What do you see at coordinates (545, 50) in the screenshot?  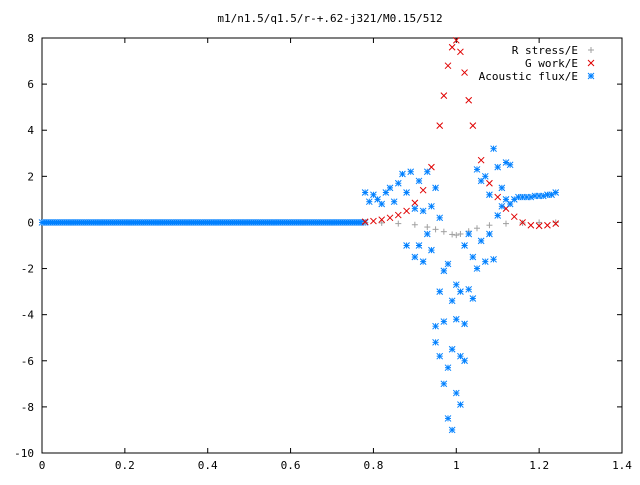 I see `legend-label: R stress/E` at bounding box center [545, 50].